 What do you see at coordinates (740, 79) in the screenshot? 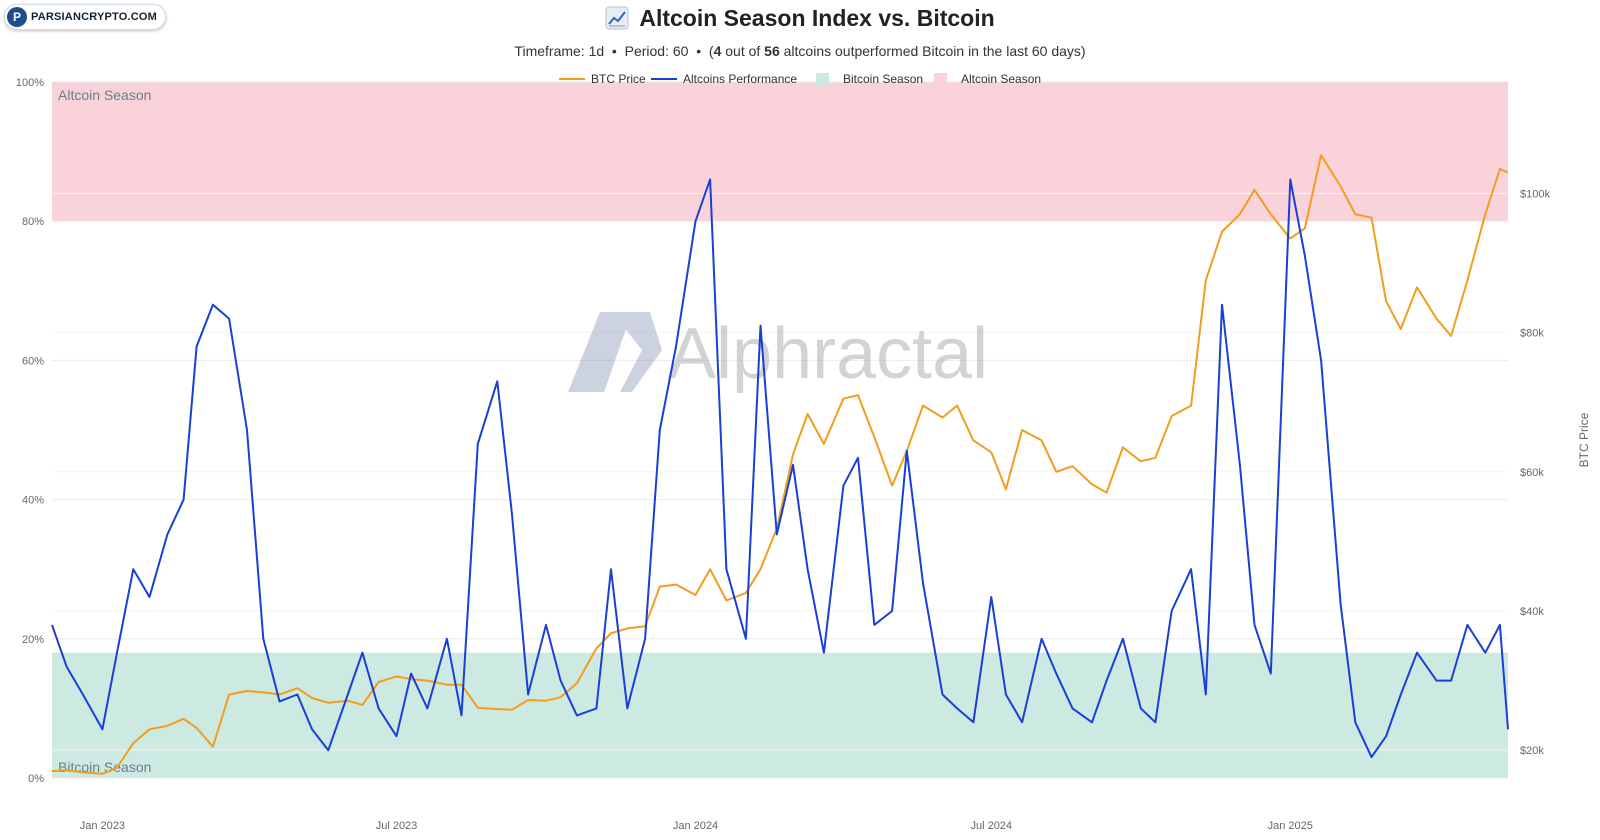
I see `legend-label: Altcoins Performance` at bounding box center [740, 79].